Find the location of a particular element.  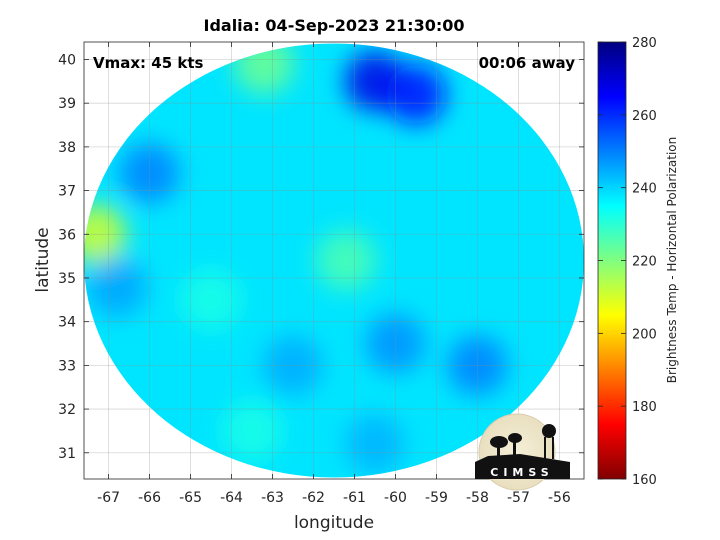

x-tick-label: -65 is located at coordinates (190, 498).